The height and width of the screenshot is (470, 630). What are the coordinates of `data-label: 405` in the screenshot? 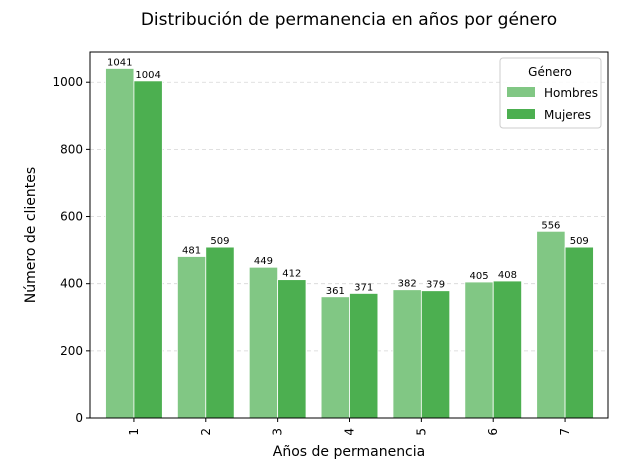 It's located at (478, 276).